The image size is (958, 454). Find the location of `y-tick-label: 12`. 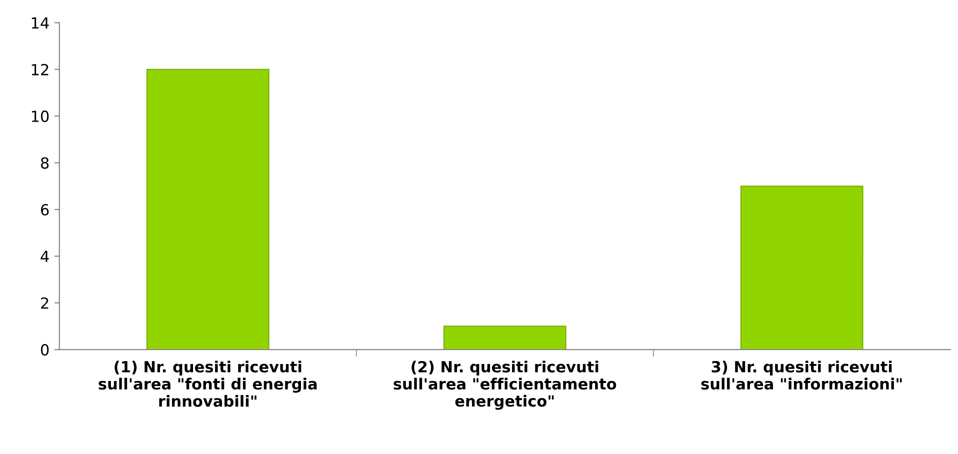

y-tick-label: 12 is located at coordinates (40, 70).